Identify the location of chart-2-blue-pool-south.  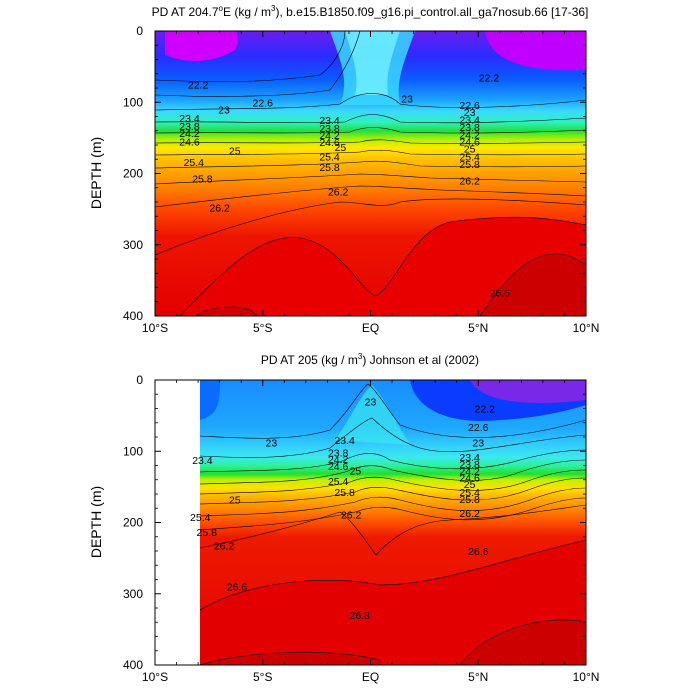
(210, 400).